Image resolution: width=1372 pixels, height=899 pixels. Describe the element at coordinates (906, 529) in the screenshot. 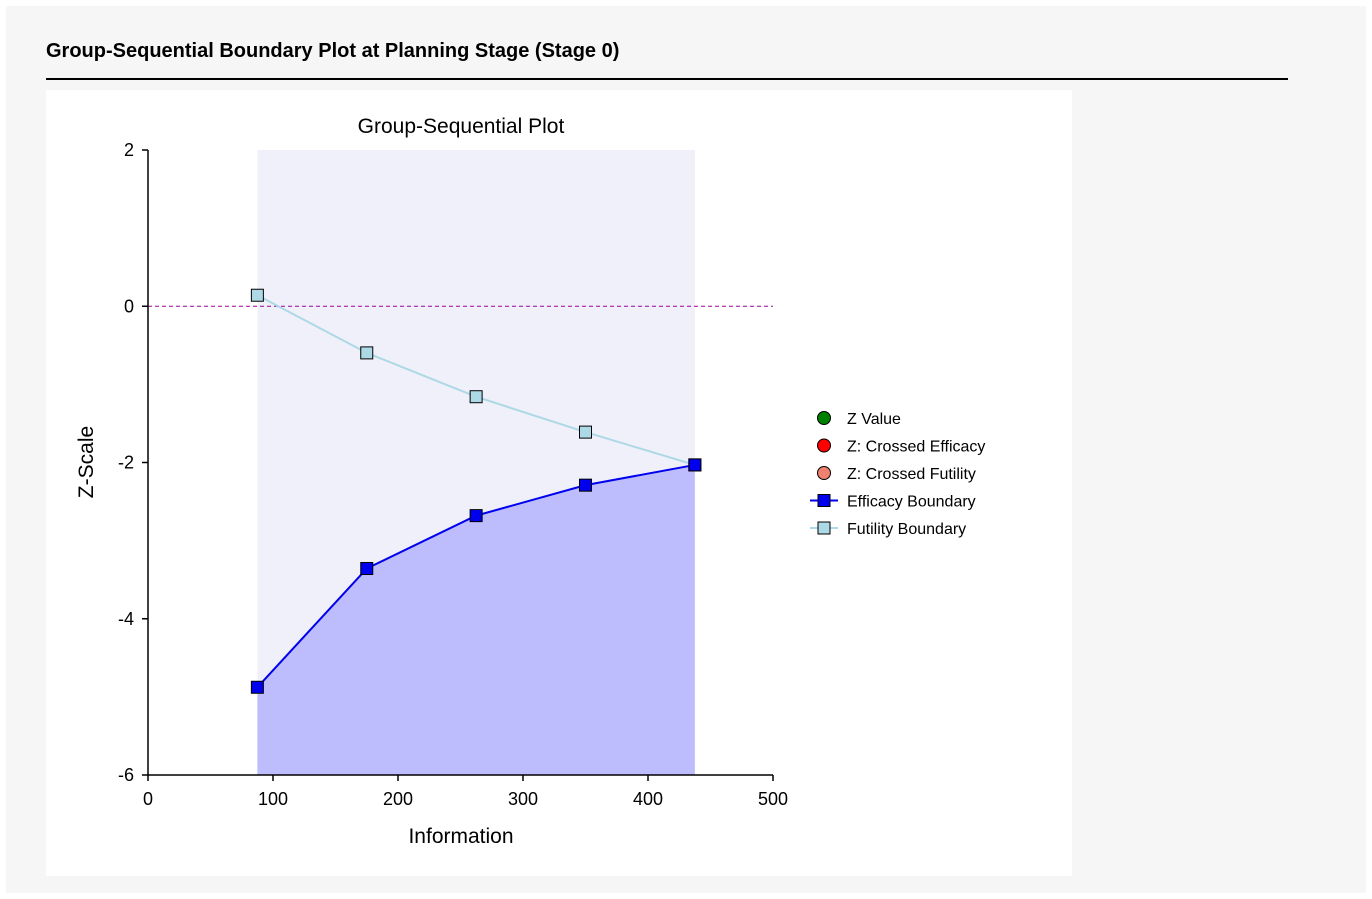

I see `legend-label: Futility Boundary` at that location.